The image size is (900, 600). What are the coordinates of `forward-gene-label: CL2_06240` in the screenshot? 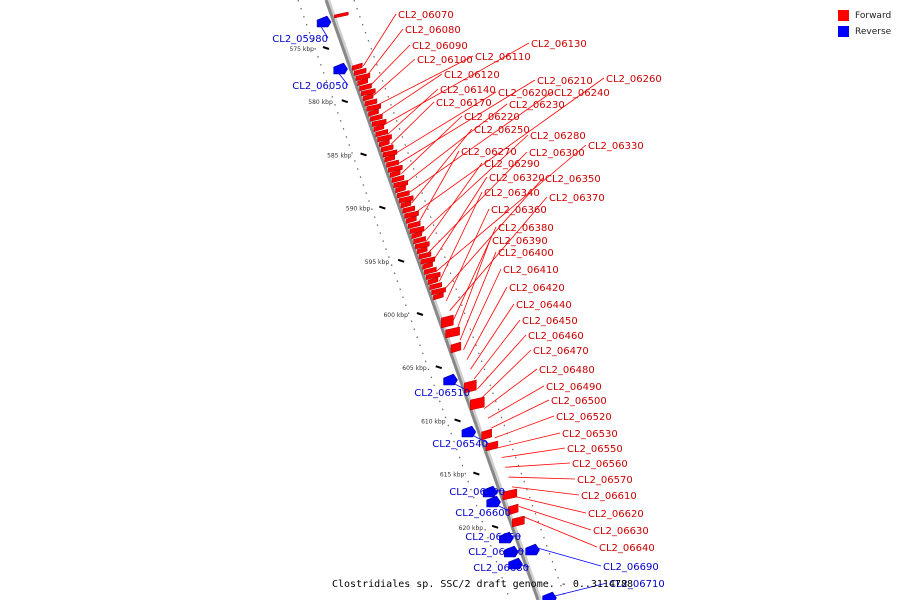 It's located at (582, 93).